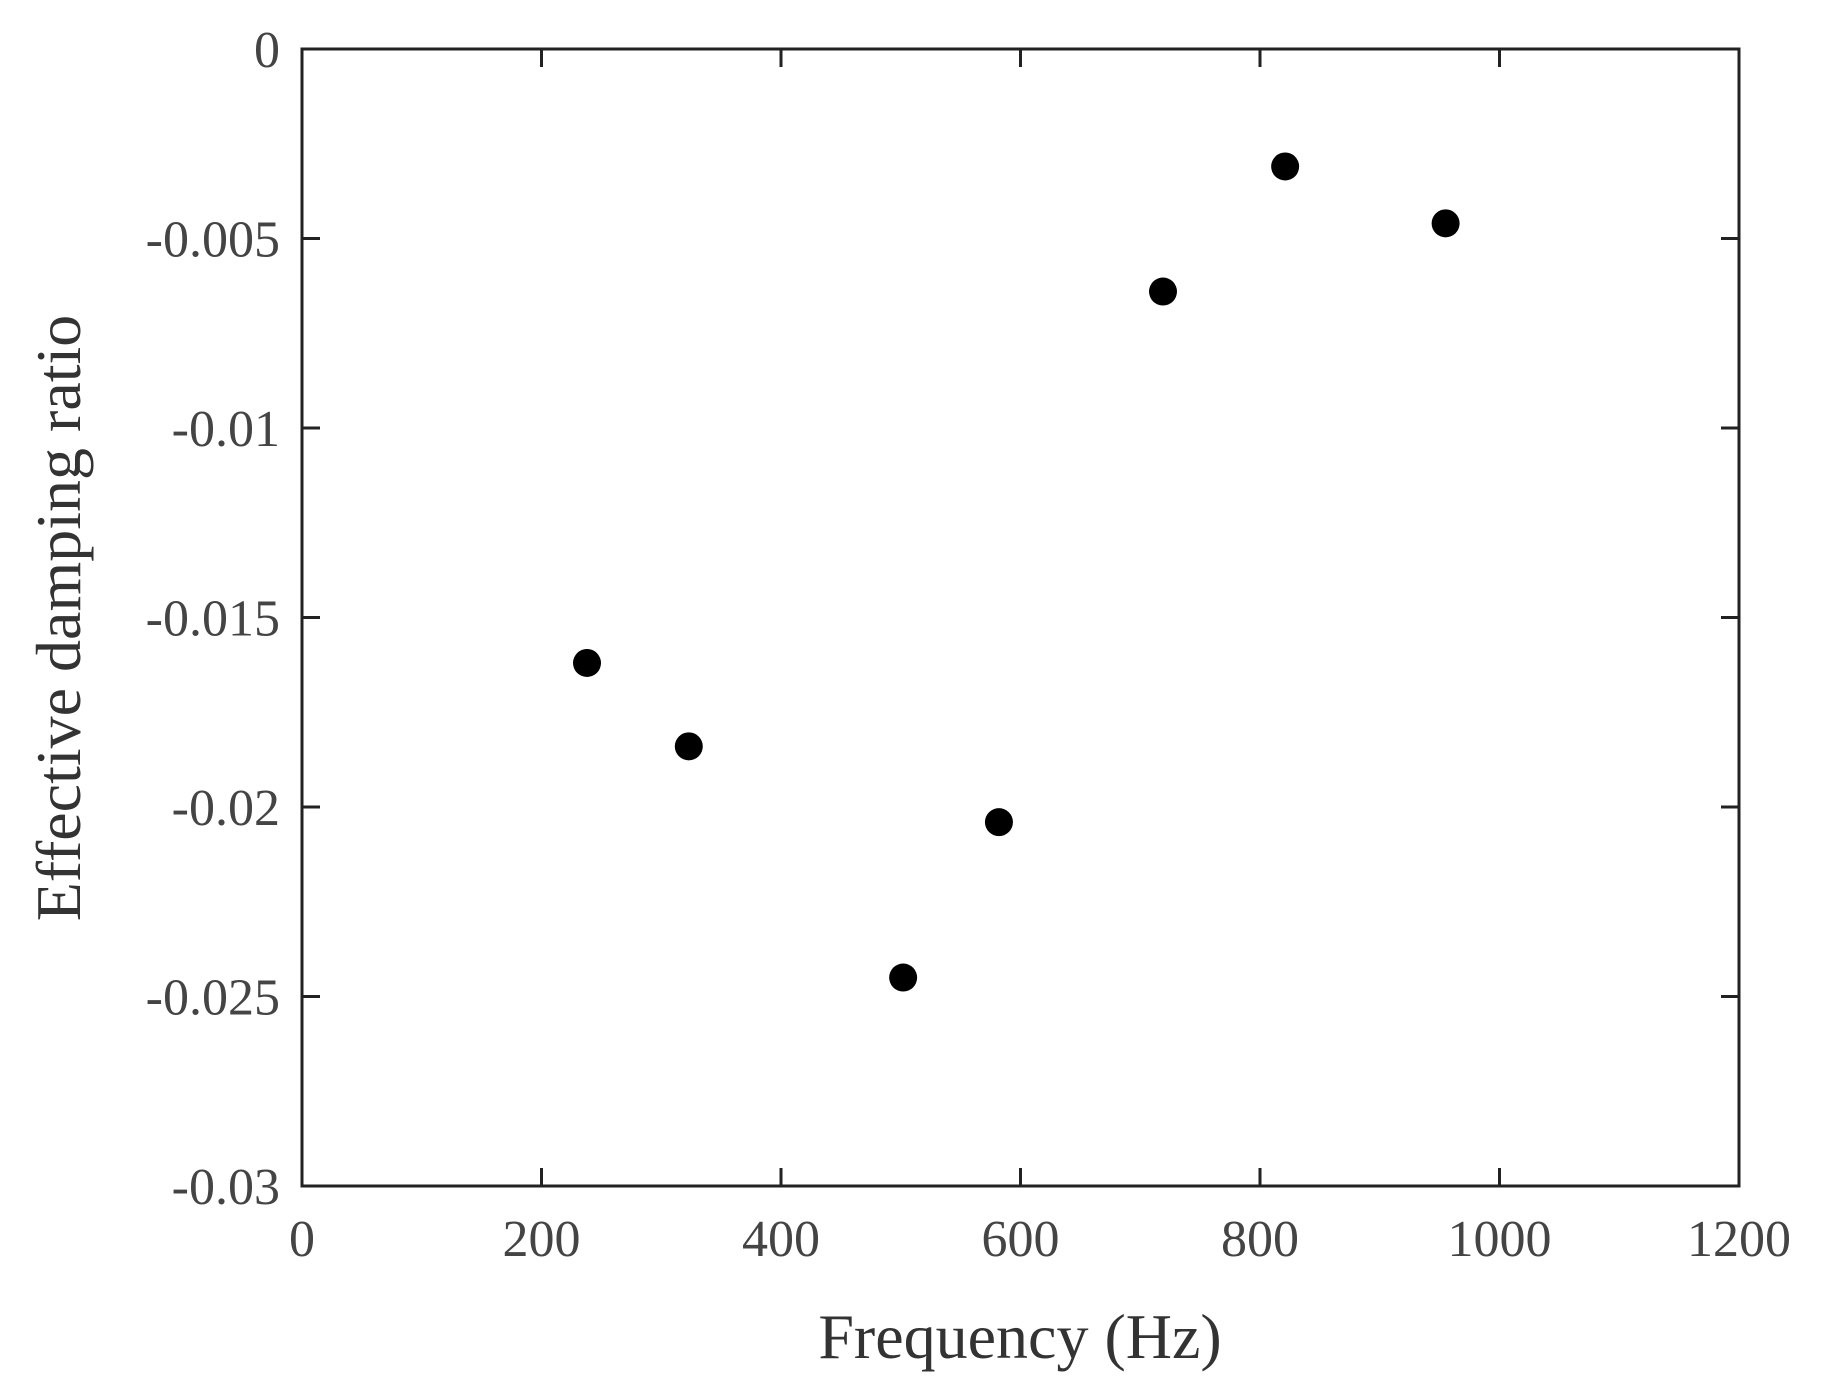 The width and height of the screenshot is (1827, 1394). I want to click on y-tick-label: -0.01, so click(226, 429).